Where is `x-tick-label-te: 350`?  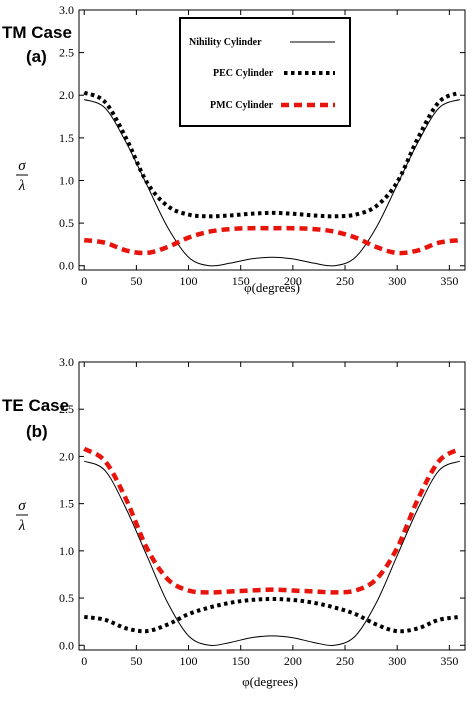
x-tick-label-te: 350 is located at coordinates (449, 661).